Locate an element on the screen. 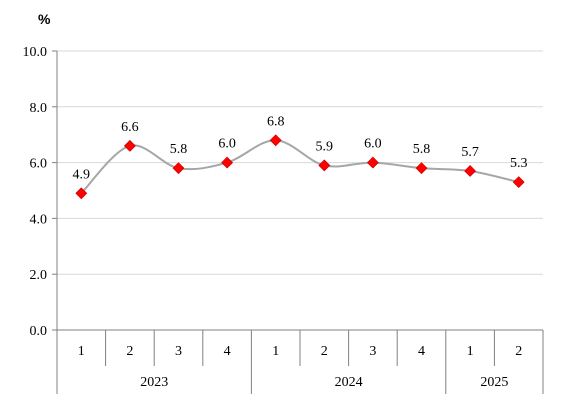 The image size is (586, 416). series-line-path is located at coordinates (299, 167).